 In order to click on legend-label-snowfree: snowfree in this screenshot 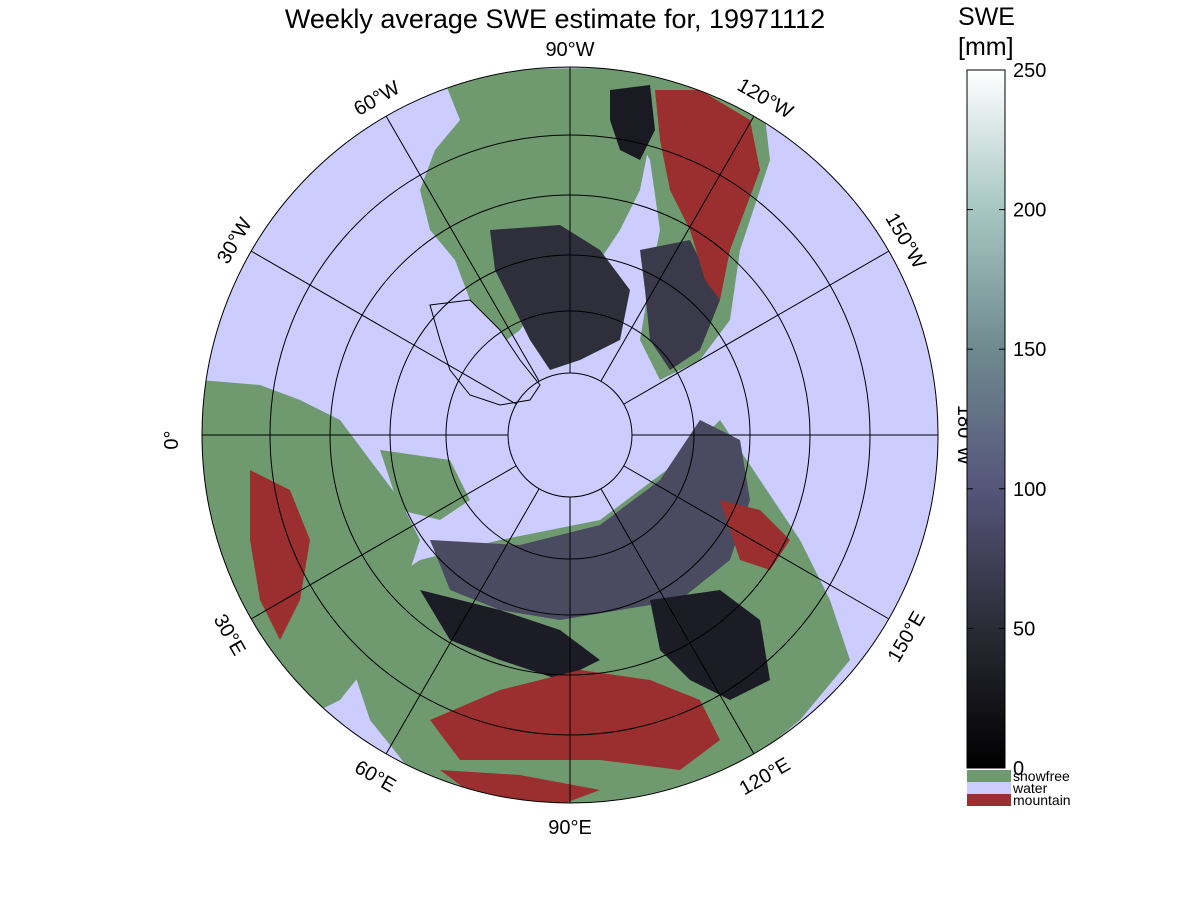, I will do `click(1041, 776)`.